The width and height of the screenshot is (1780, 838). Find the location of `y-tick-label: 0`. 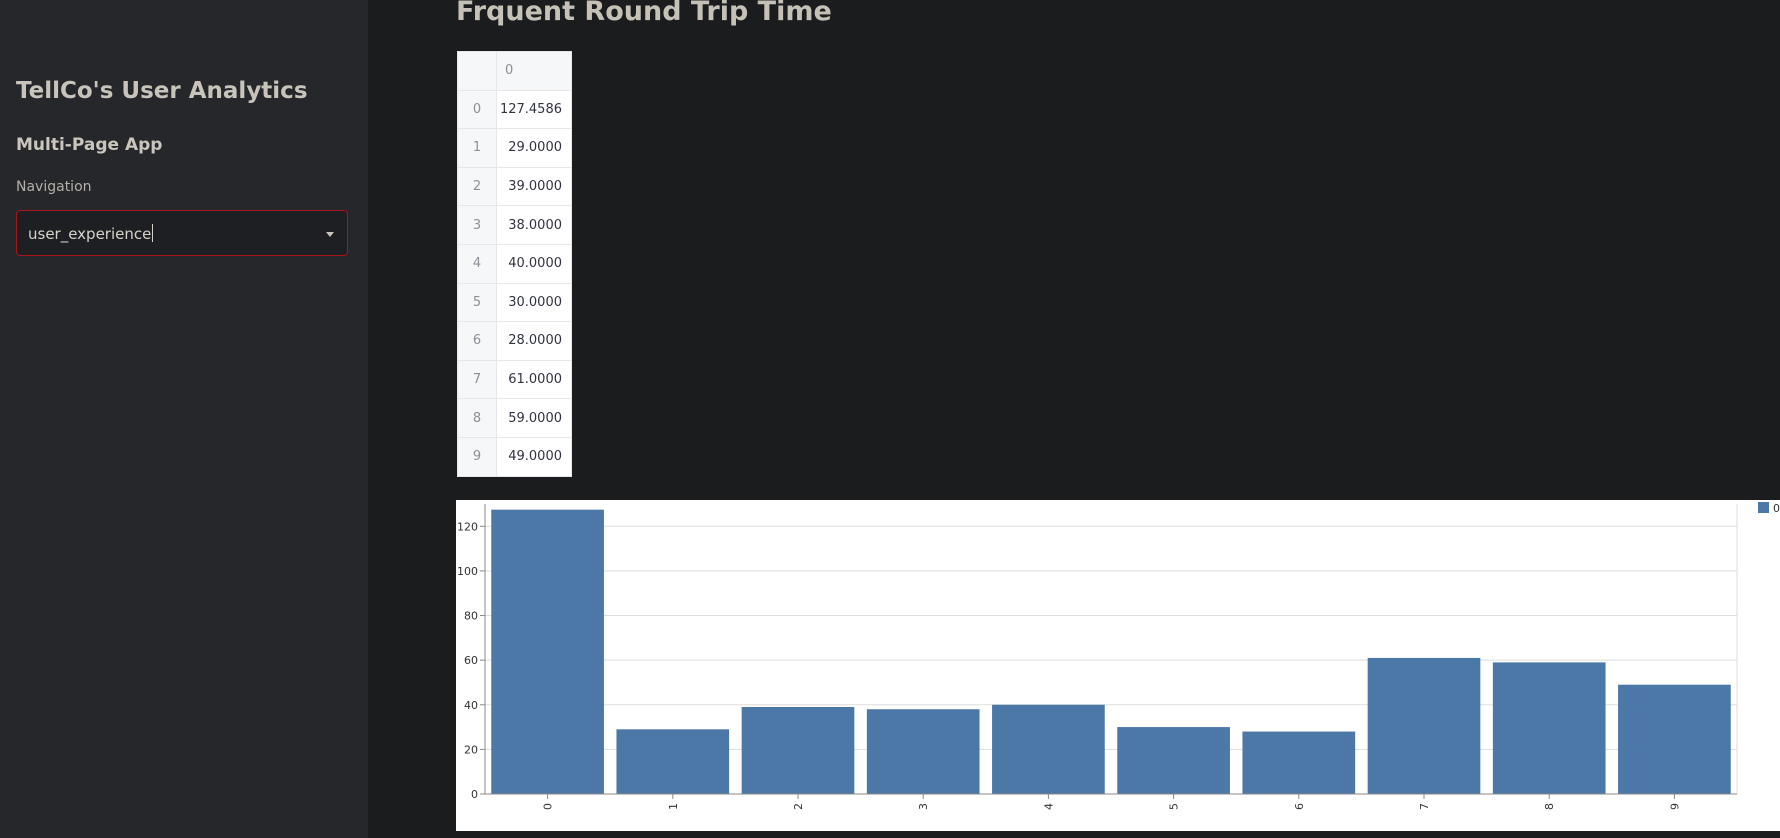

y-tick-label: 0 is located at coordinates (474, 794).